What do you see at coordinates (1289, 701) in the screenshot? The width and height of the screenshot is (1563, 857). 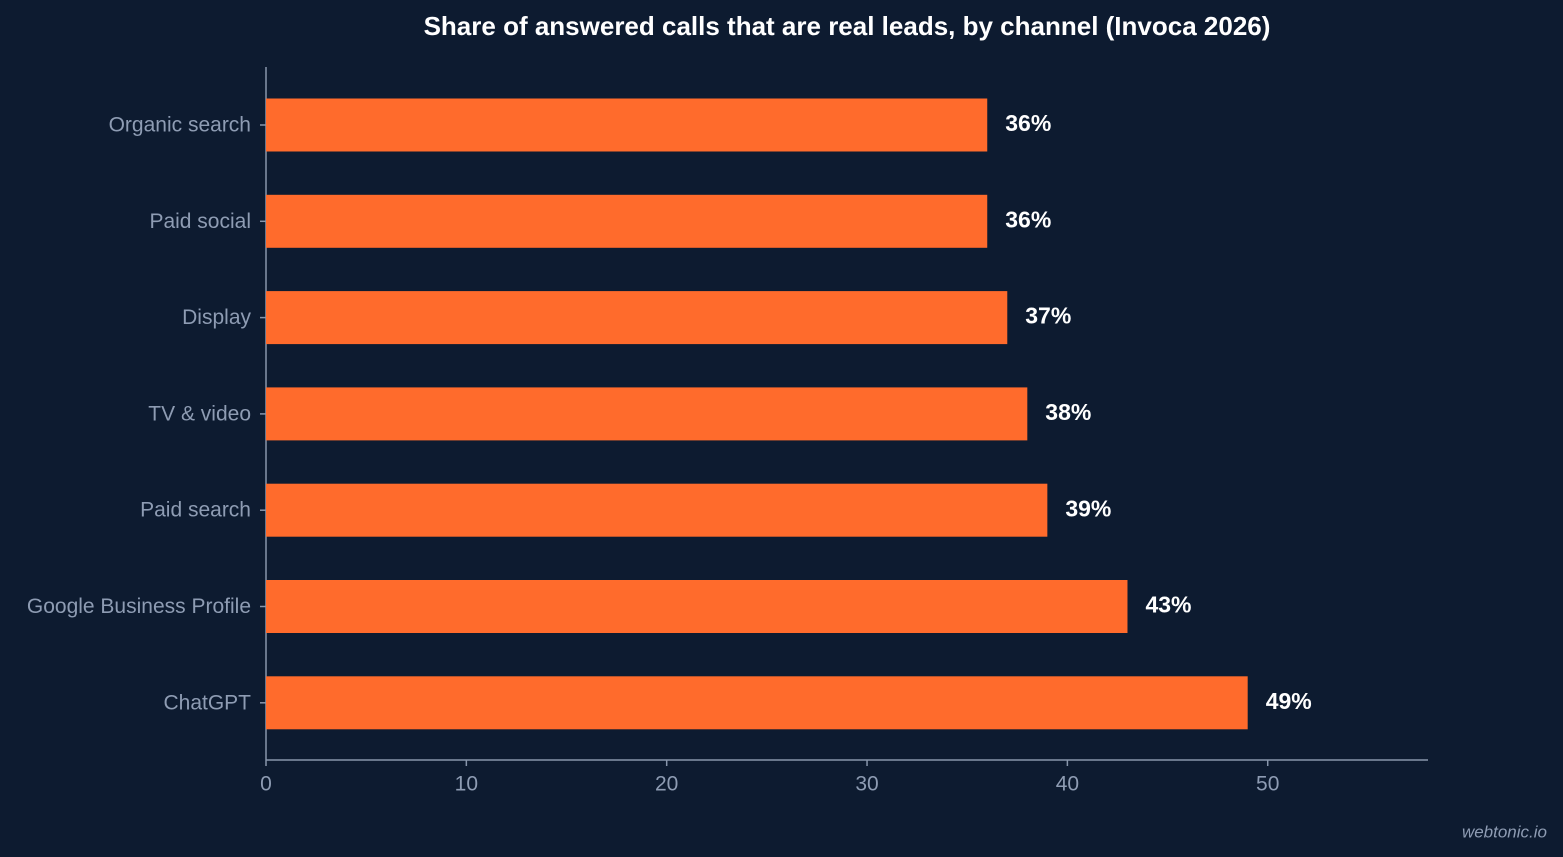 I see `value-label: 49%` at bounding box center [1289, 701].